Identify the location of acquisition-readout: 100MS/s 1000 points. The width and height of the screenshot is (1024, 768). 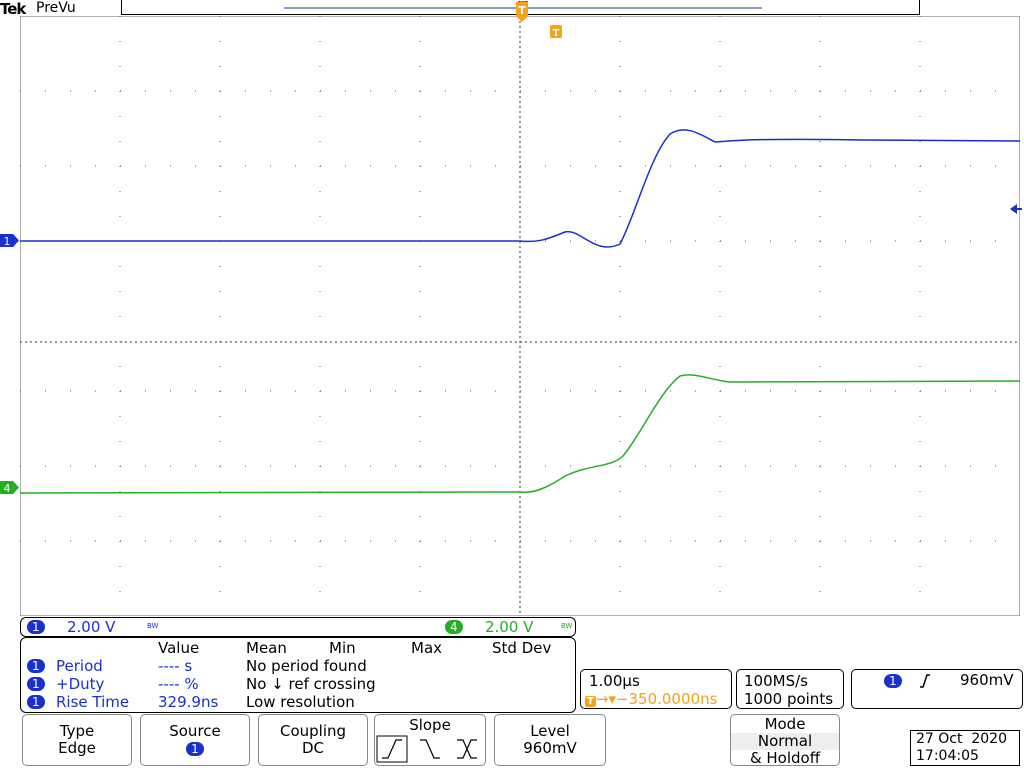
(790, 689).